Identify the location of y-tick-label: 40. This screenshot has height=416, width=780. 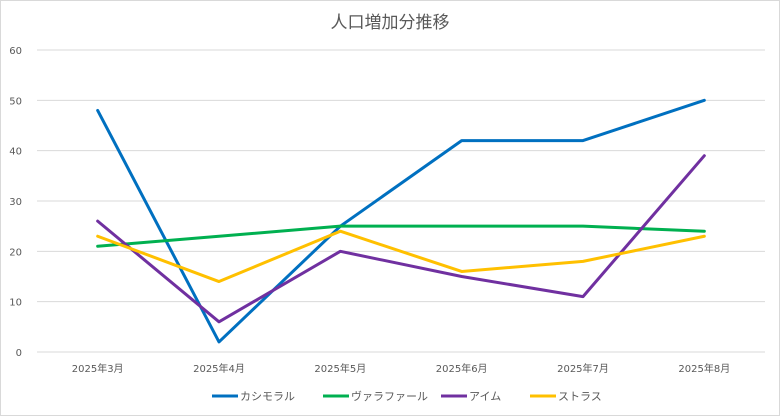
(15, 152).